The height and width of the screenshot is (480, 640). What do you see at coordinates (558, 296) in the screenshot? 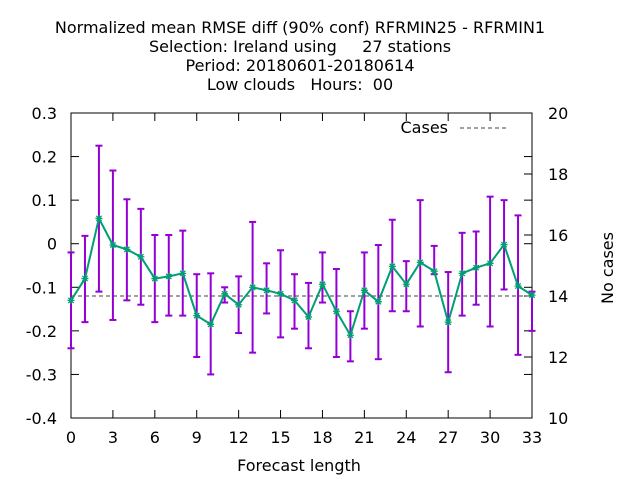
I see `y2-tick-label-14: 14` at bounding box center [558, 296].